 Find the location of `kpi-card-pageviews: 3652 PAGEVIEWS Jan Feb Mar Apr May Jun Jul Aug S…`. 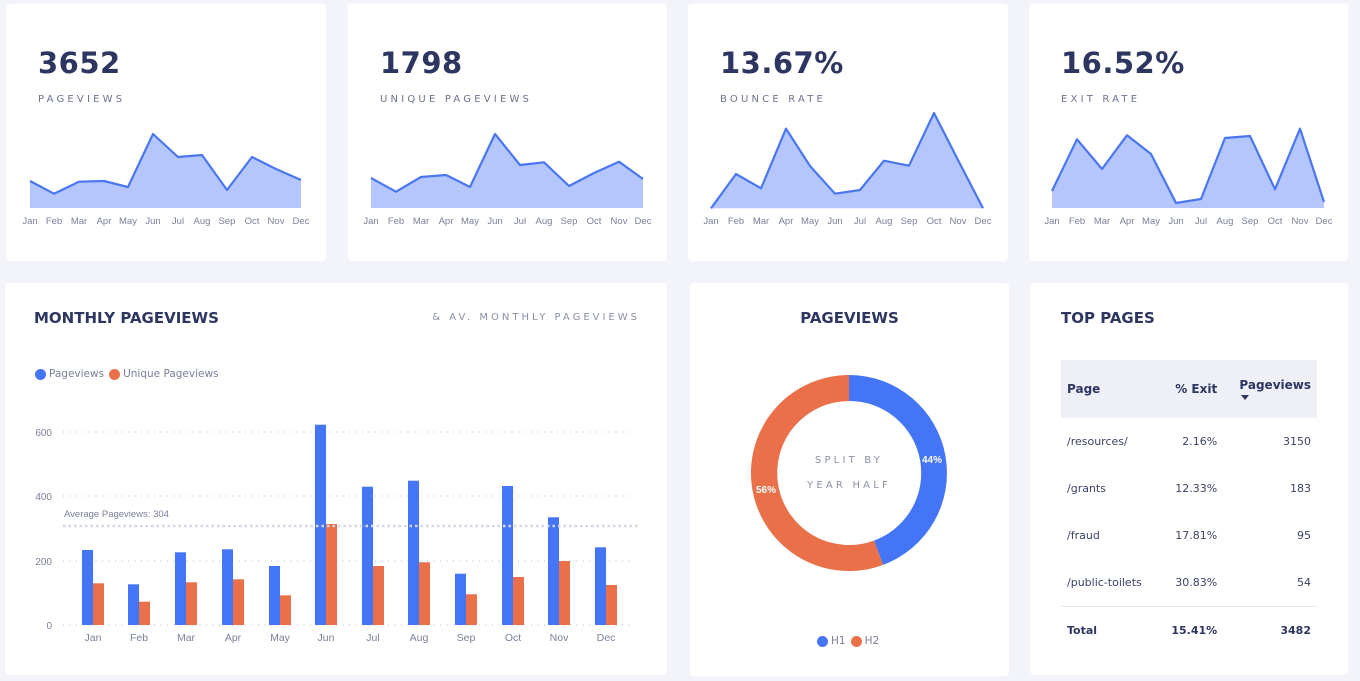

kpi-card-pageviews: 3652 PAGEVIEWS Jan Feb Mar Apr May Jun Jul Aug S… is located at coordinates (166, 132).